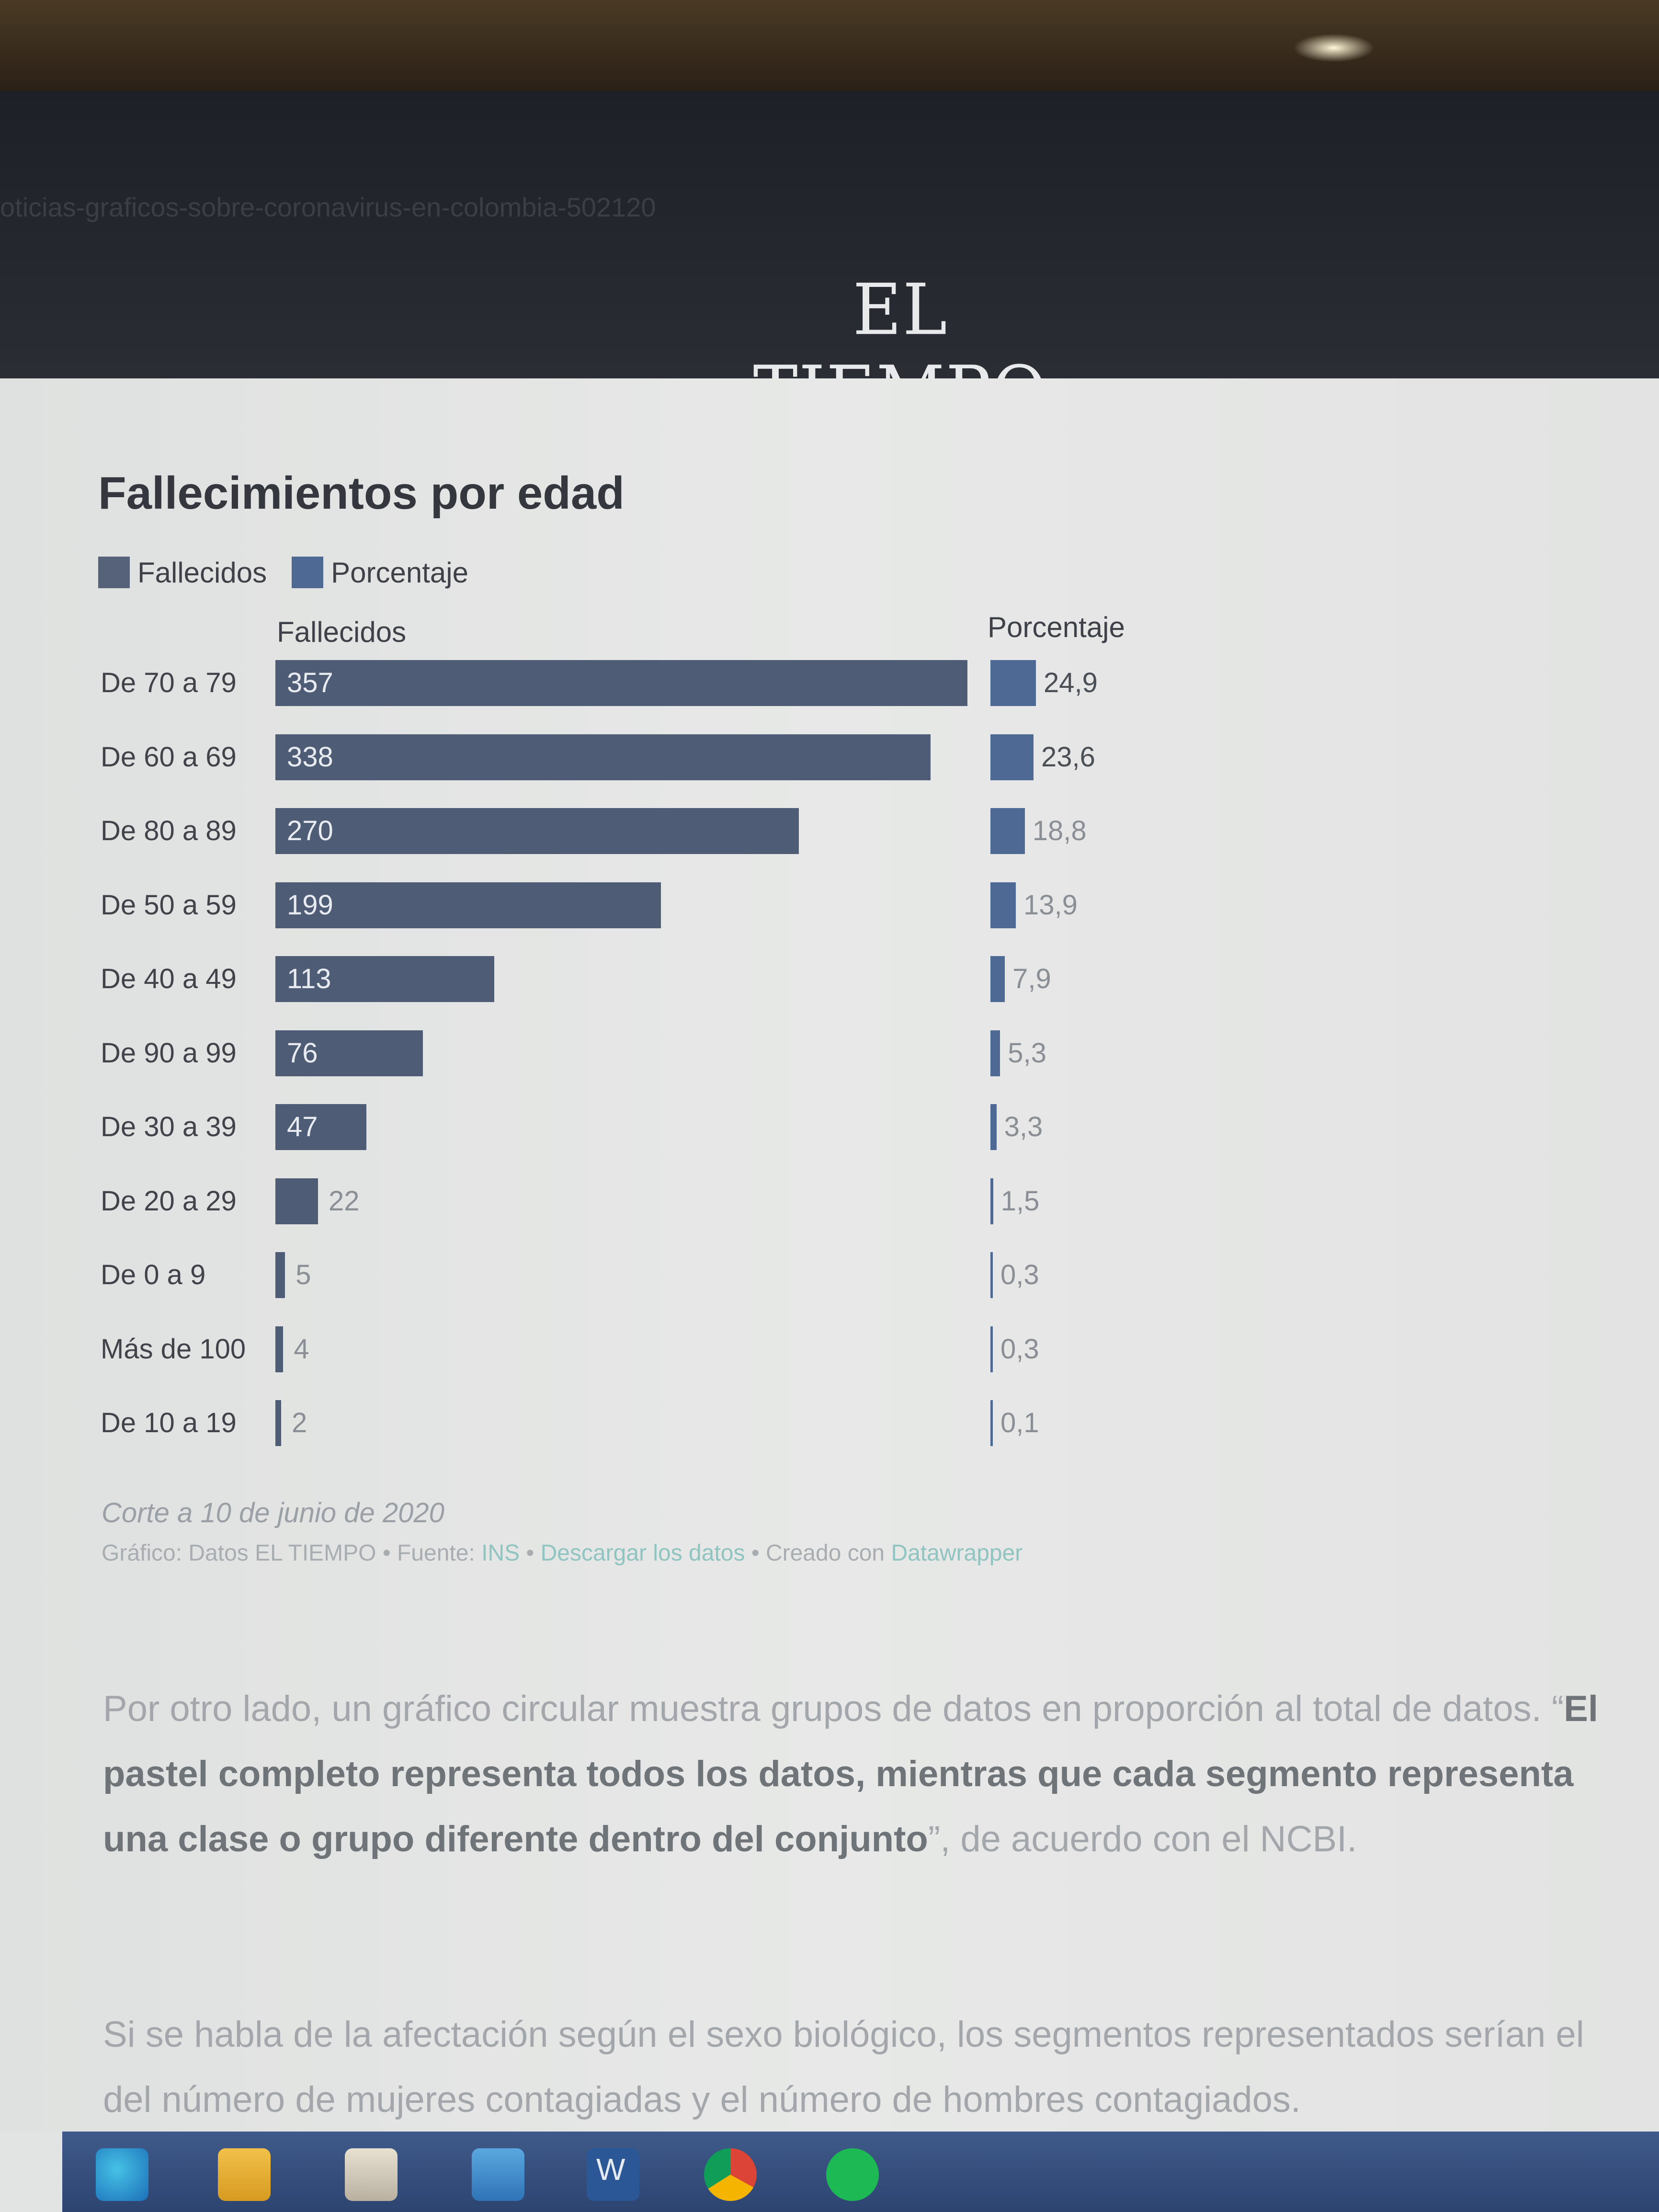 Image resolution: width=1659 pixels, height=2212 pixels. What do you see at coordinates (273, 1512) in the screenshot?
I see `chart-note: Corte a 10 de junio de 2020` at bounding box center [273, 1512].